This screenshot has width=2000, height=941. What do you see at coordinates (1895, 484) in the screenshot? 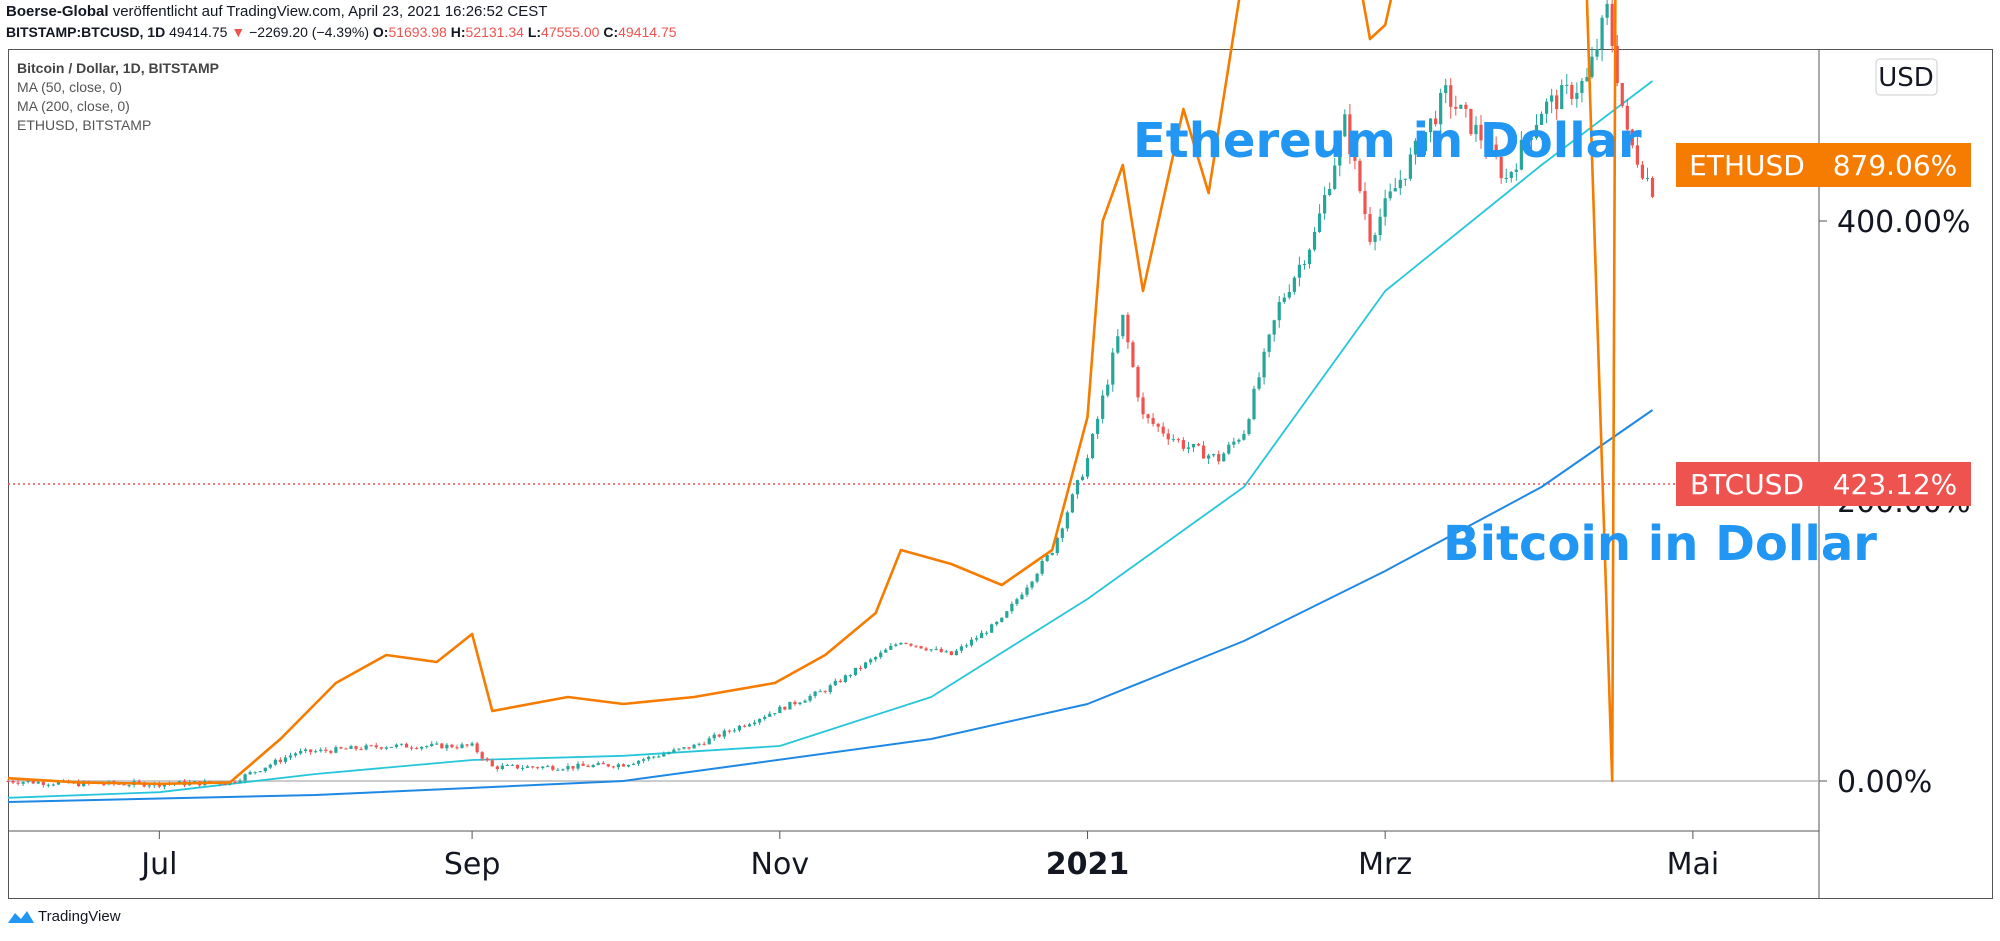
I see `btc-value-label: 423.12%` at bounding box center [1895, 484].